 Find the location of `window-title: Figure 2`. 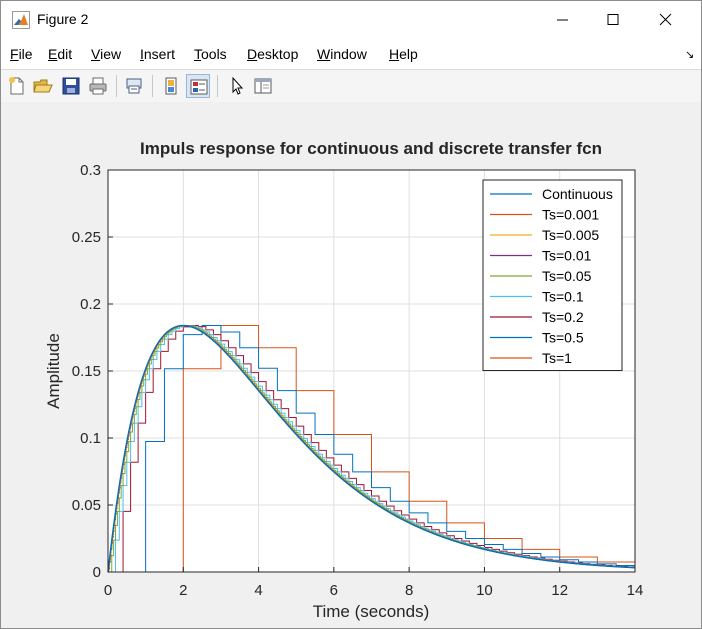

window-title: Figure 2 is located at coordinates (63, 19).